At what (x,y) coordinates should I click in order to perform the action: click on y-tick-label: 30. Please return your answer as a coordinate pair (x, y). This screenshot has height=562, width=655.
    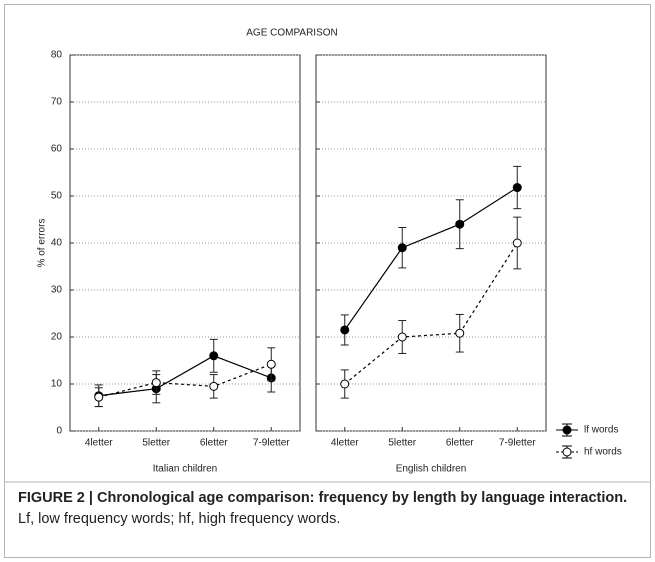
    Looking at the image, I should click on (57, 290).